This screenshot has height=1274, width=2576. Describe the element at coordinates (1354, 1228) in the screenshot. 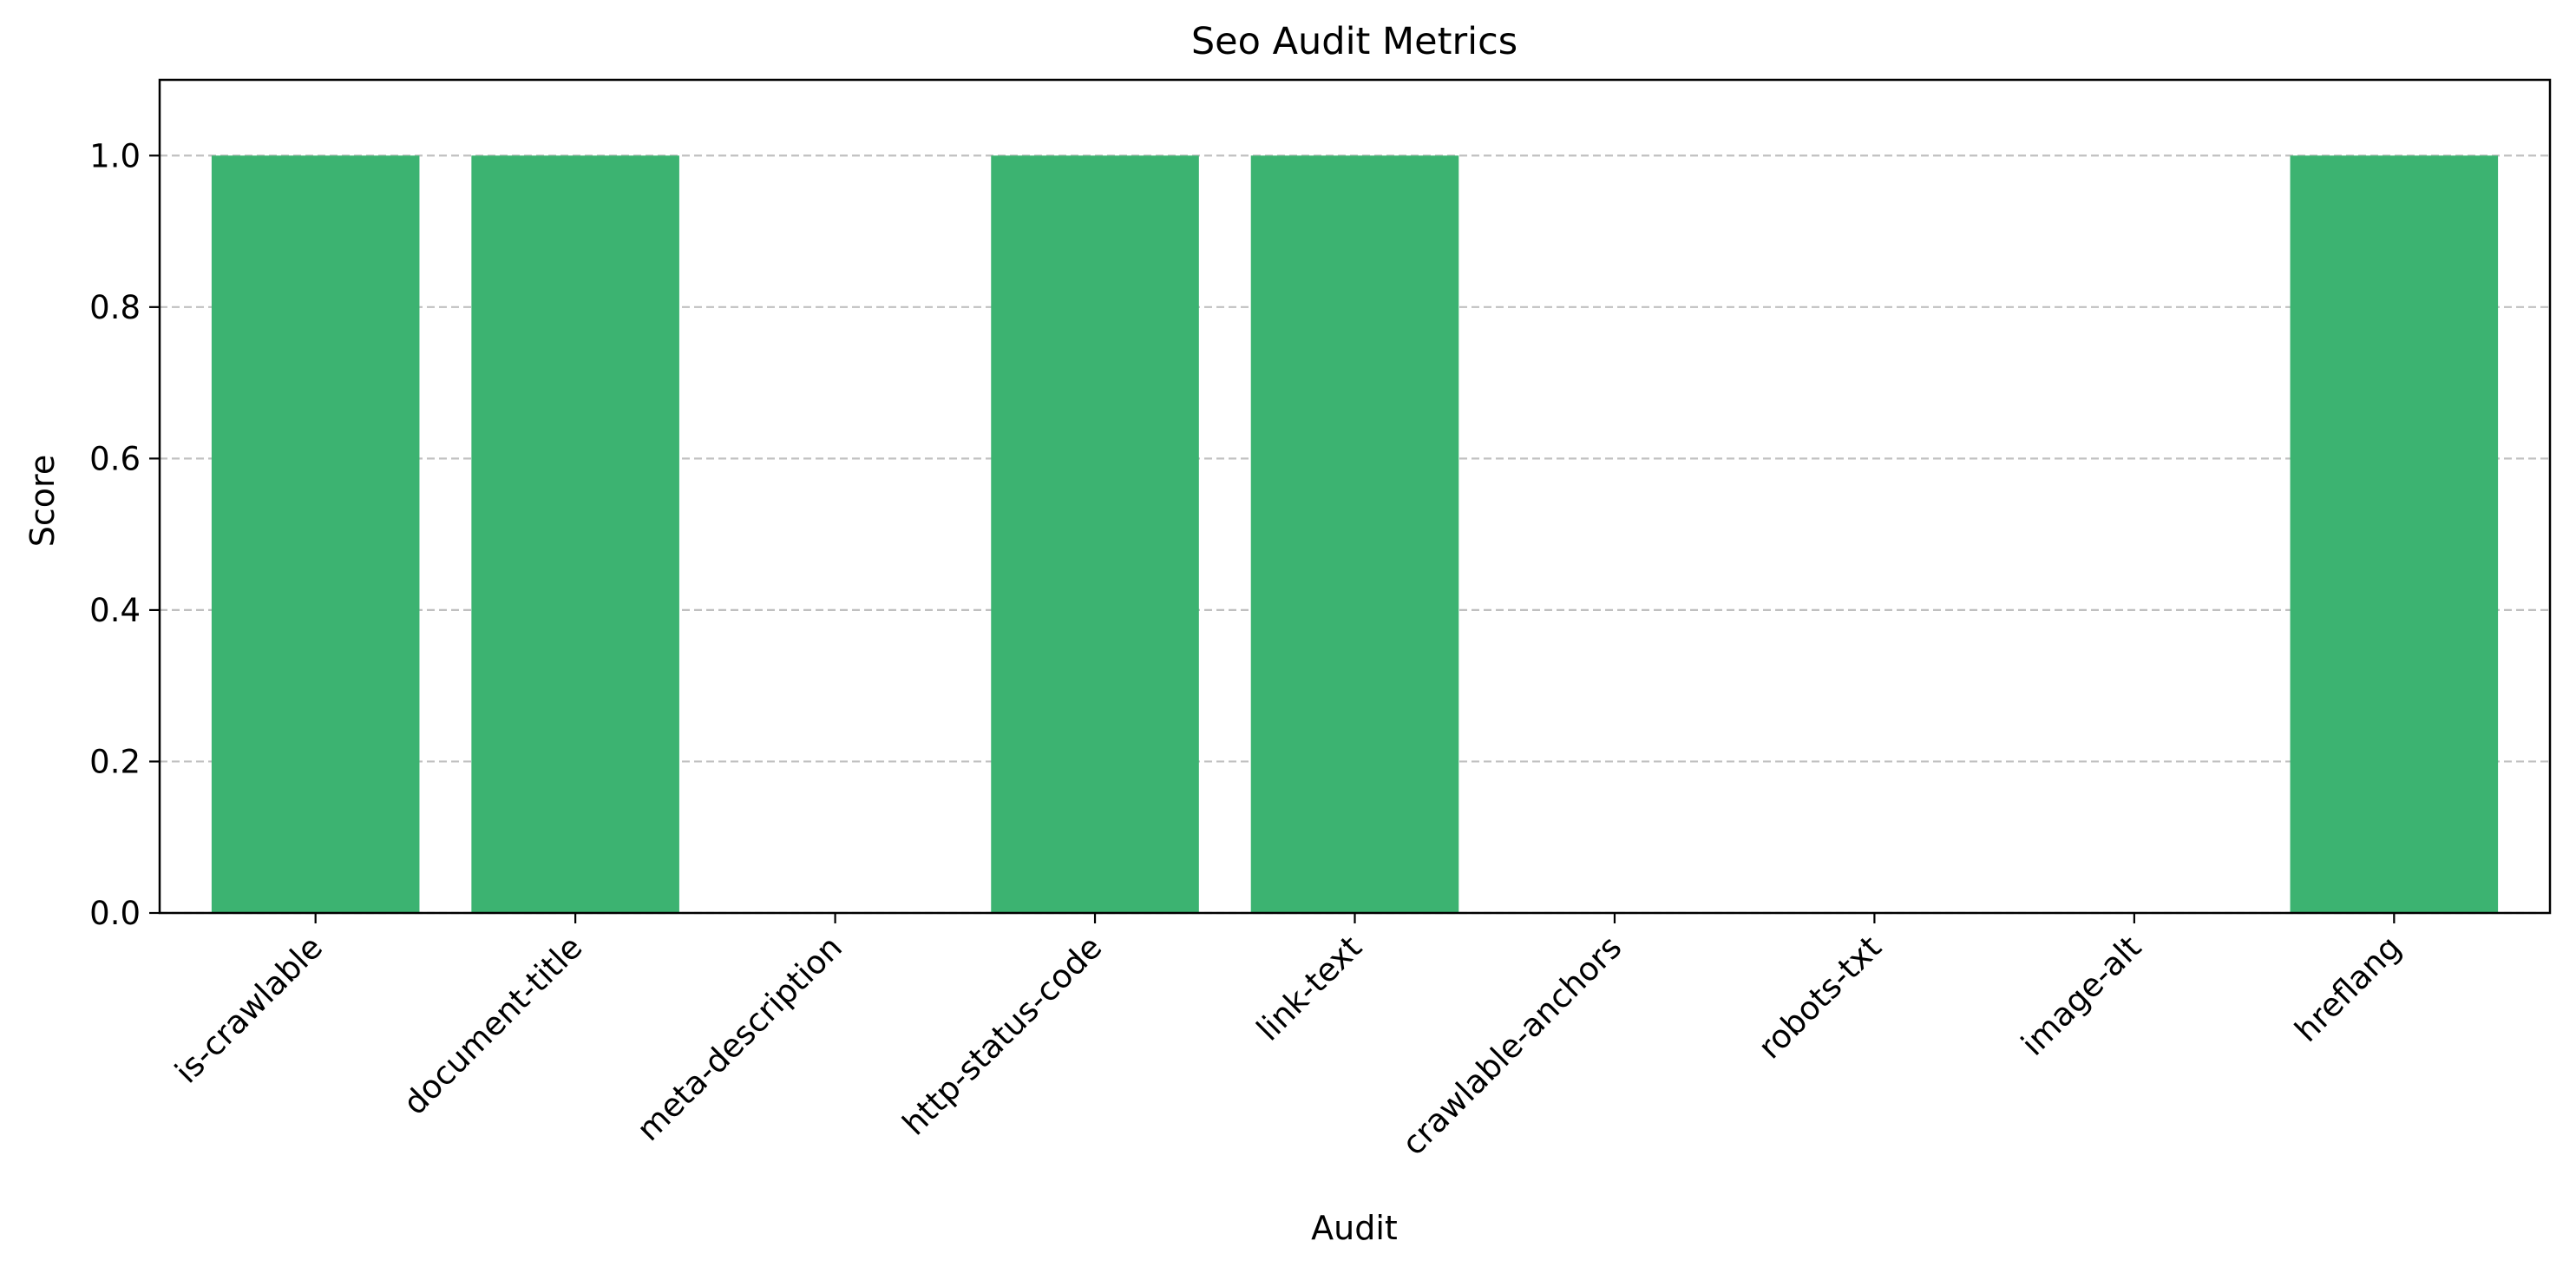

I see `x-axis-label: Audit` at that location.